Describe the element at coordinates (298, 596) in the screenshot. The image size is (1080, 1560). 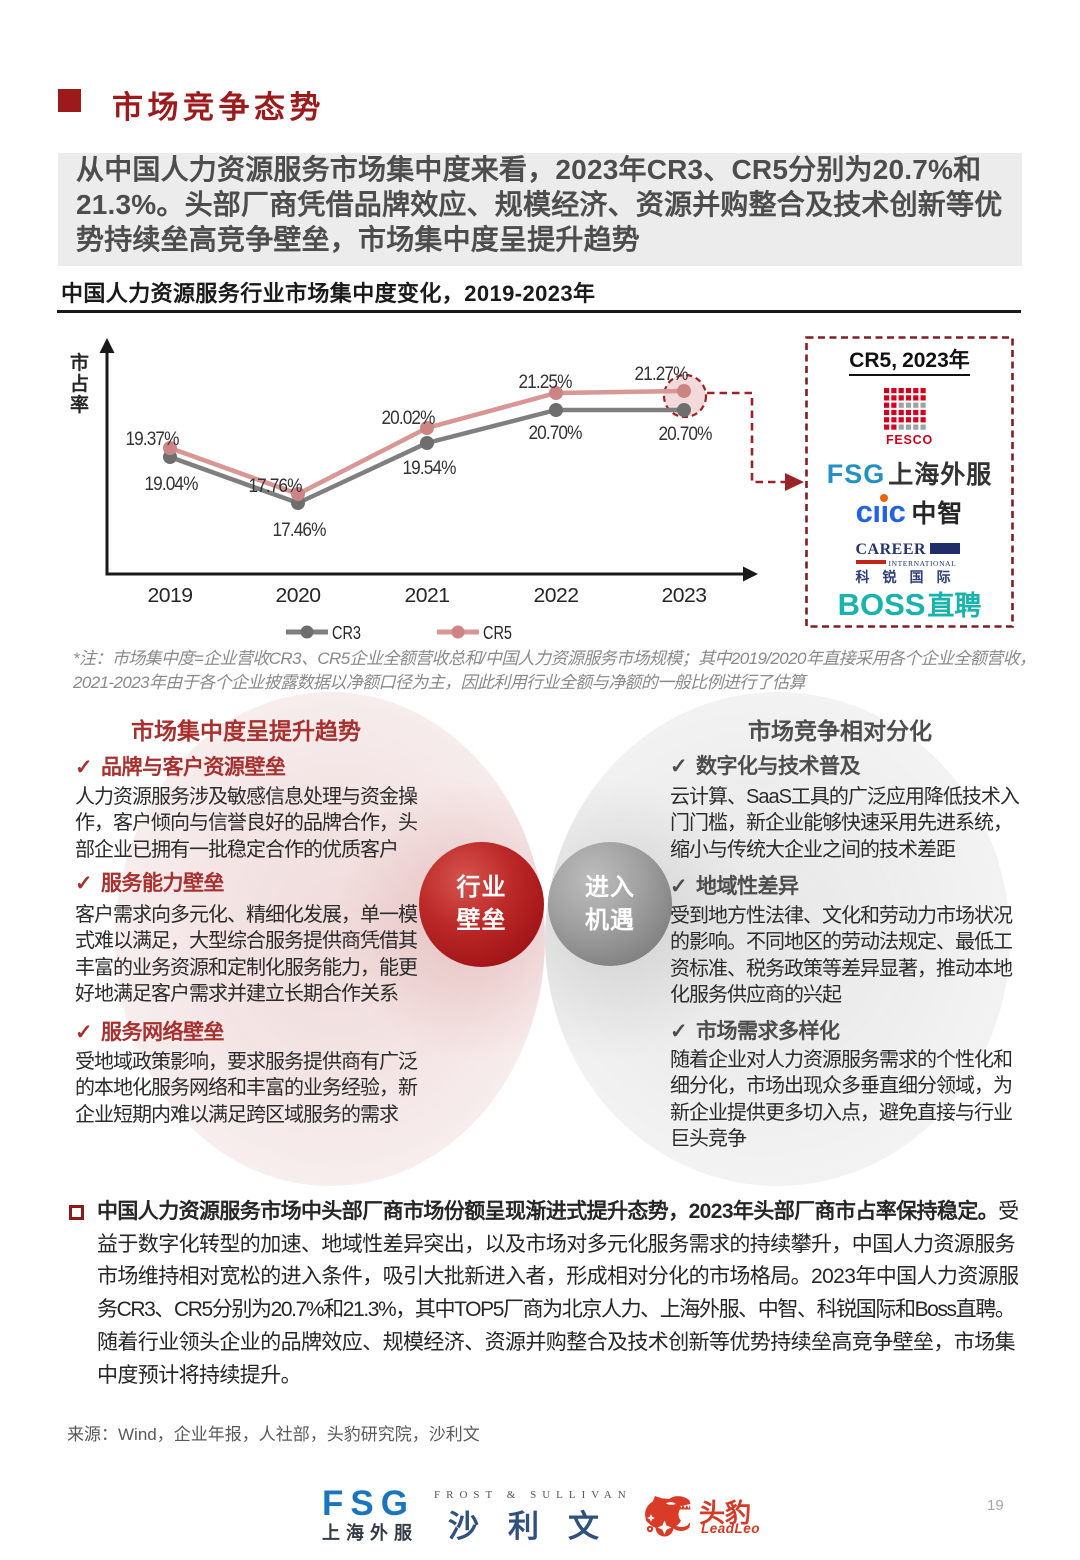
I see `svg-text: 2020` at that location.